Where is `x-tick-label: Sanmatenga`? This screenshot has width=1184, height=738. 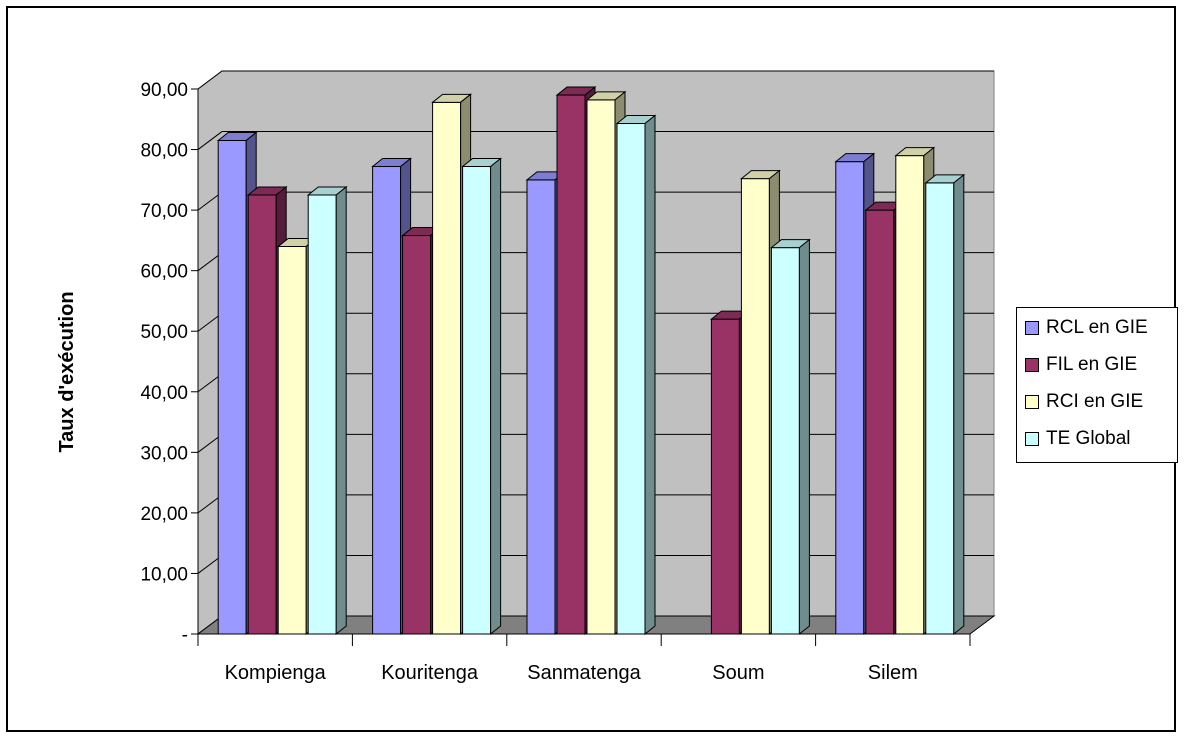
x-tick-label: Sanmatenga is located at coordinates (584, 673).